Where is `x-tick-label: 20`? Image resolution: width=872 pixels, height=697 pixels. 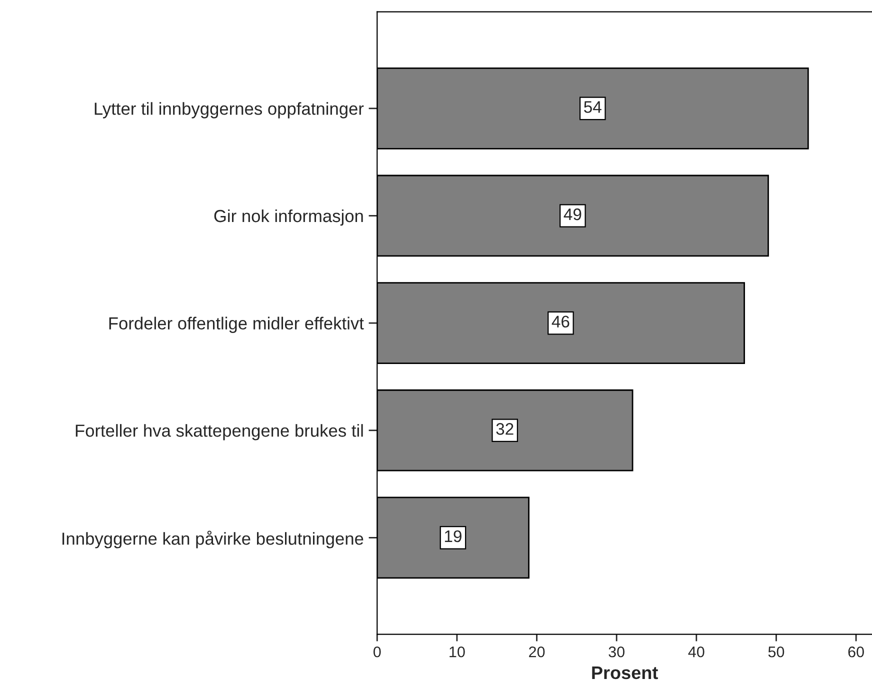
x-tick-label: 20 is located at coordinates (537, 652).